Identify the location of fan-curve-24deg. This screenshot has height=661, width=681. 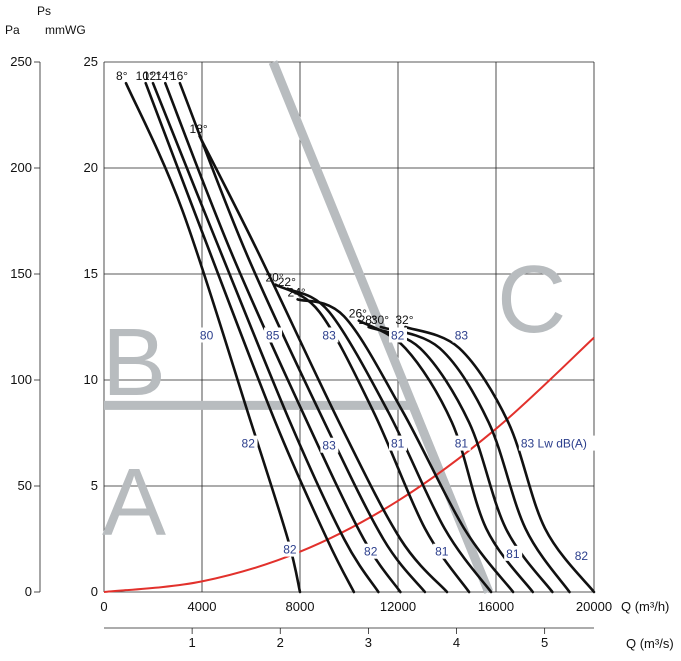
(405, 446).